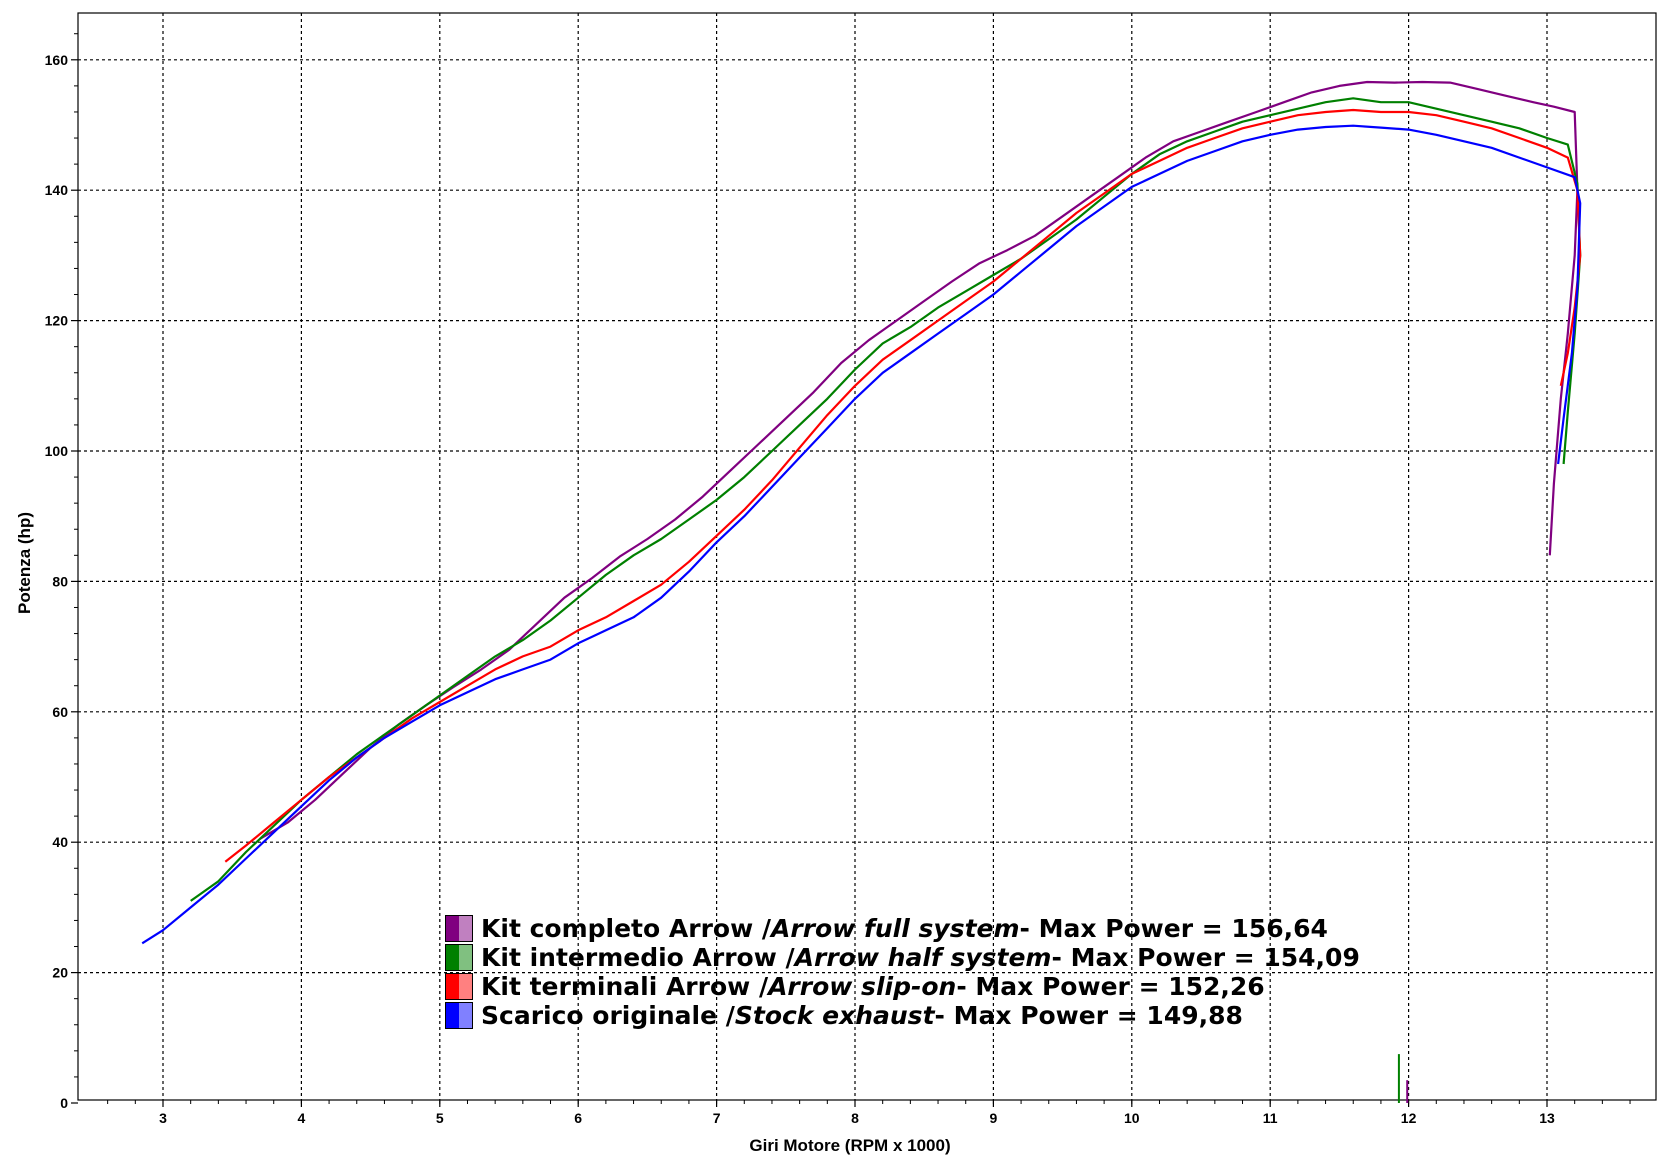  What do you see at coordinates (57, 60) in the screenshot?
I see `y-tick-label: 160` at bounding box center [57, 60].